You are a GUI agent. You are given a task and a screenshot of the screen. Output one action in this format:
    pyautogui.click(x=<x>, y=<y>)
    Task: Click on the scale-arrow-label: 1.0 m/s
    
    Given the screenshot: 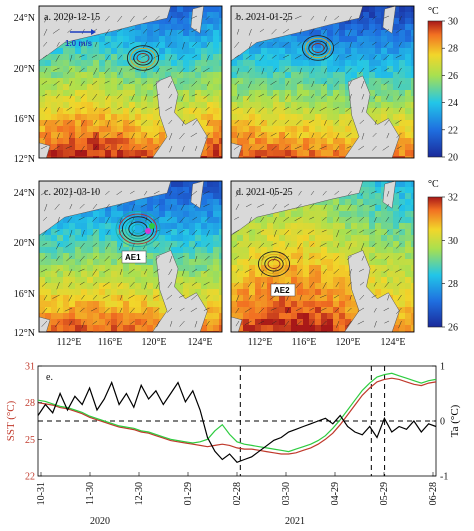 What is the action you would take?
    pyautogui.click(x=79, y=43)
    